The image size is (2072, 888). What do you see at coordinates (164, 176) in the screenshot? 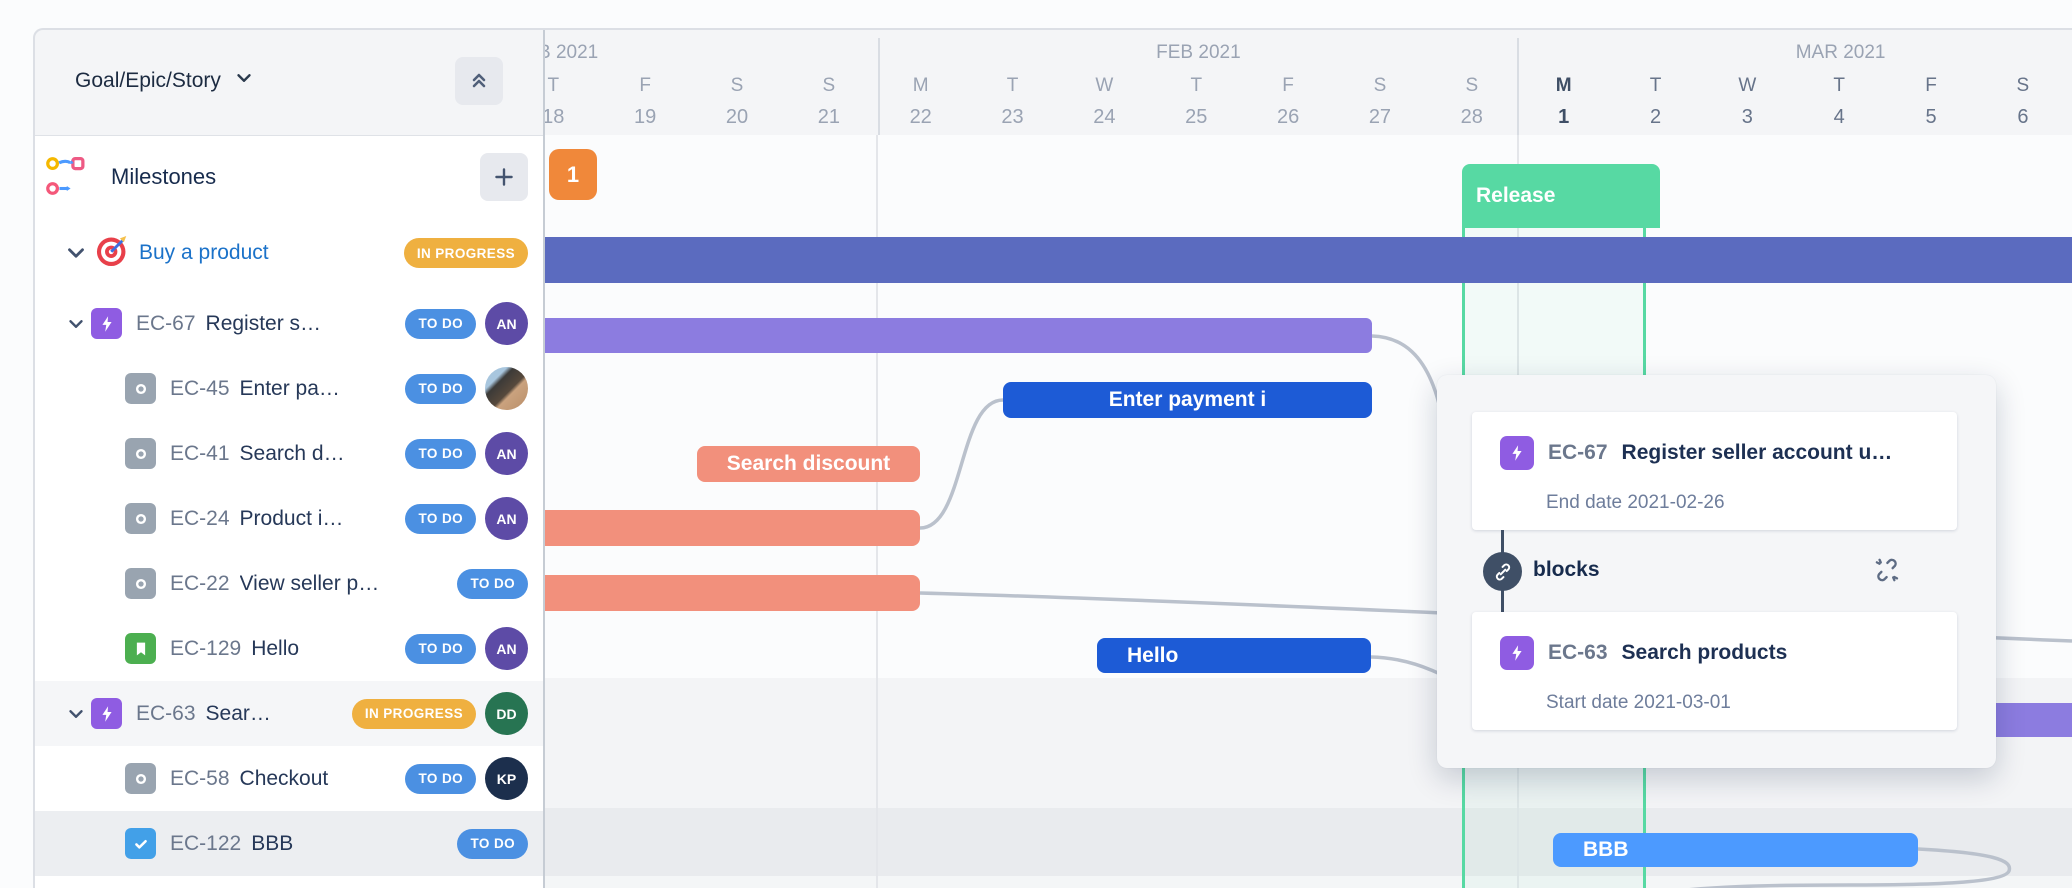
I see `milestones-label: Milestones` at bounding box center [164, 176].